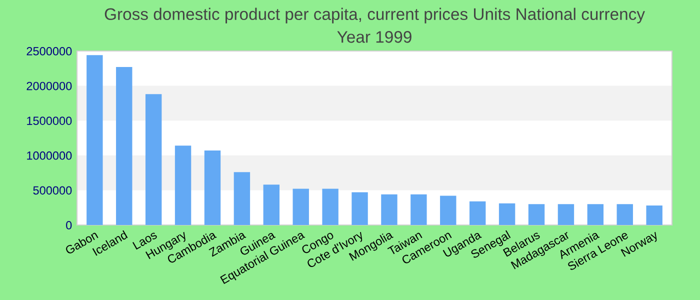 This screenshot has height=300, width=700. I want to click on y-tick-label: 1000000, so click(49, 155).